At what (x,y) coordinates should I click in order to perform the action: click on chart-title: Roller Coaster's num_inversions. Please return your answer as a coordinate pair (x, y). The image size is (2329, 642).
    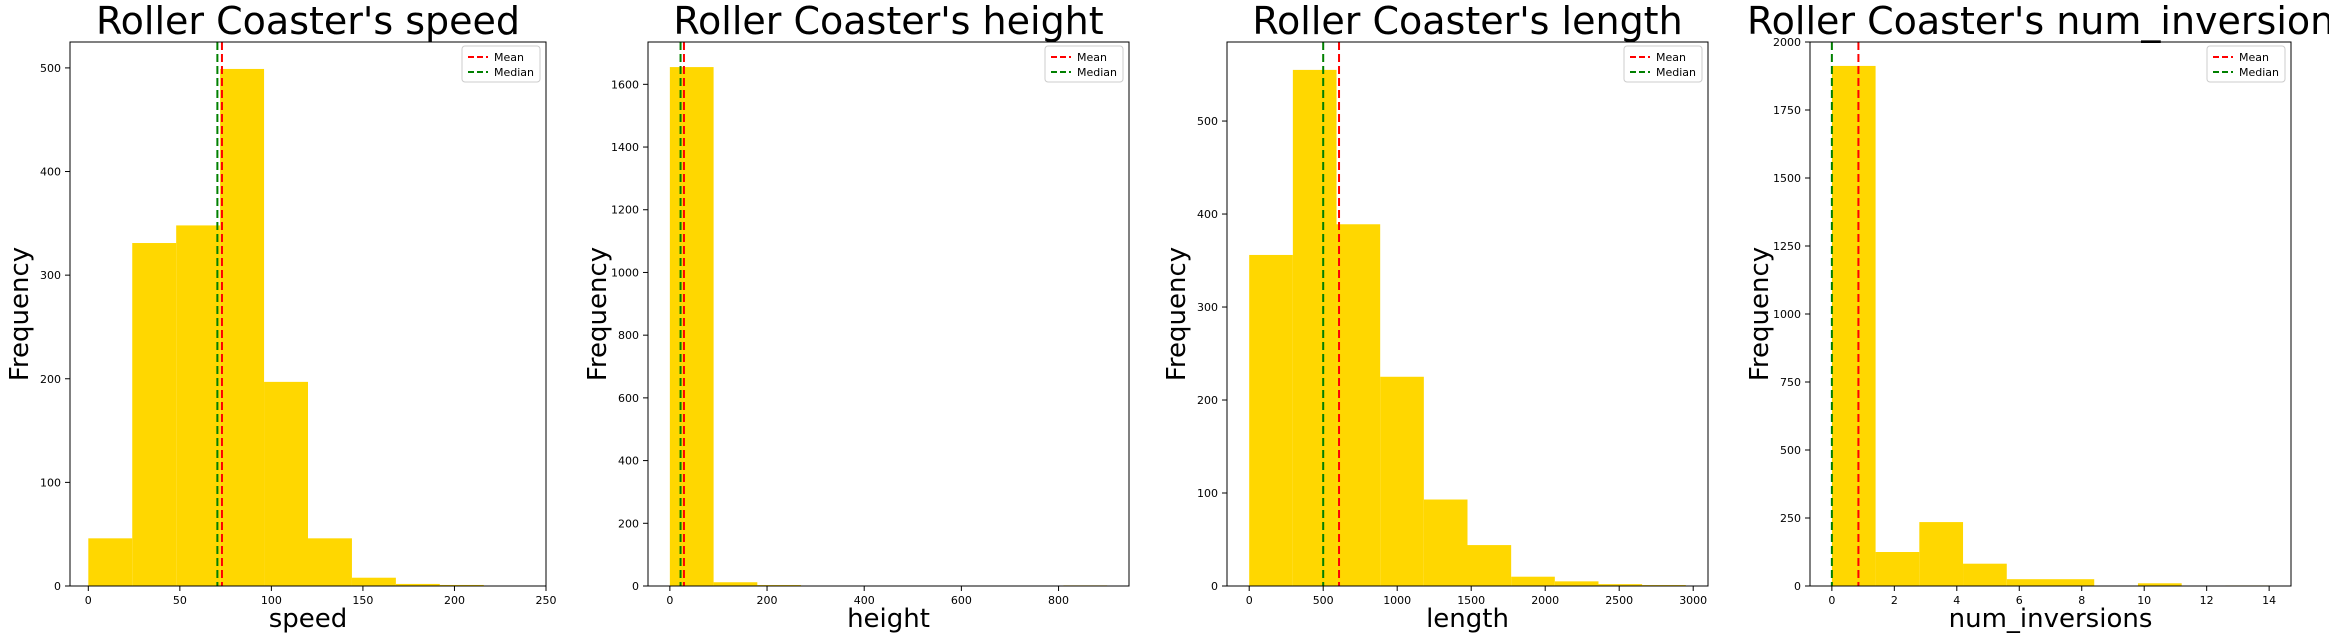
    Looking at the image, I should click on (2038, 21).